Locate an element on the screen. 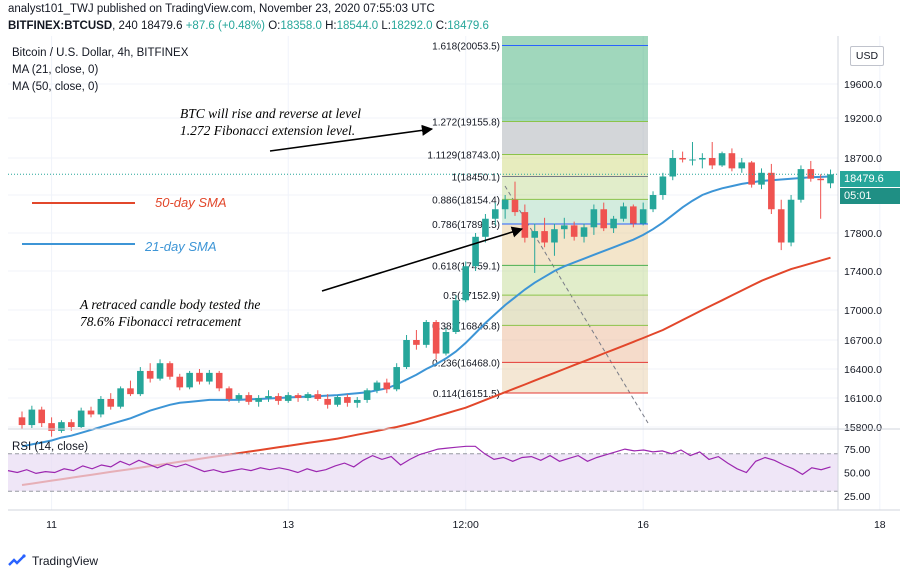  fib-zone is located at coordinates (575, 378).